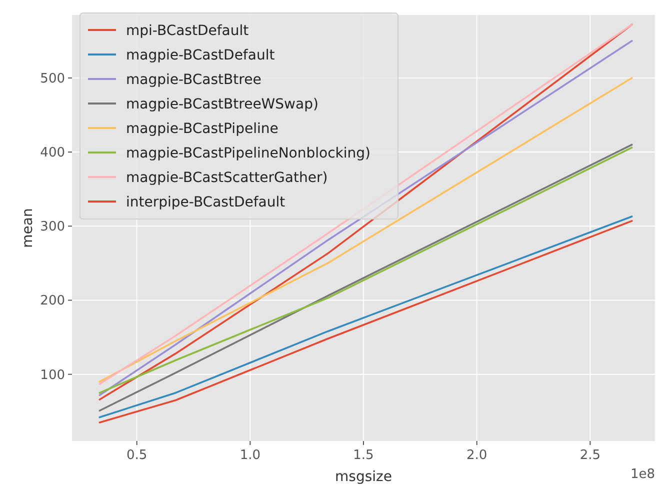  Describe the element at coordinates (477, 455) in the screenshot. I see `x-tick-label: 2.0` at that location.